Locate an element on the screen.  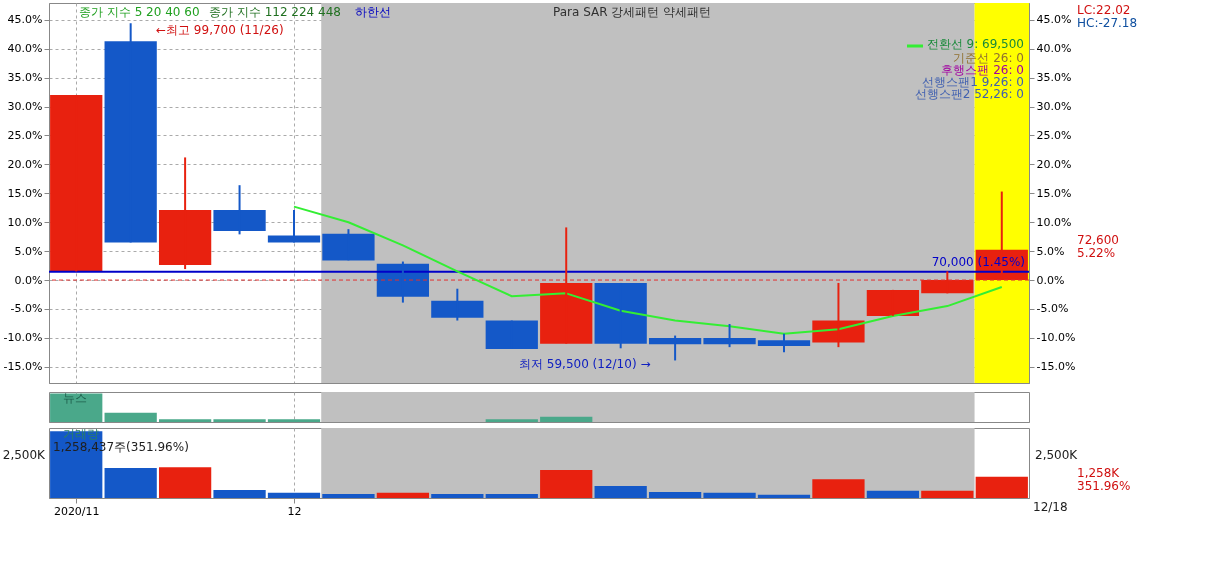
y2-tick-label: -5.0% is located at coordinates (1052, 309).